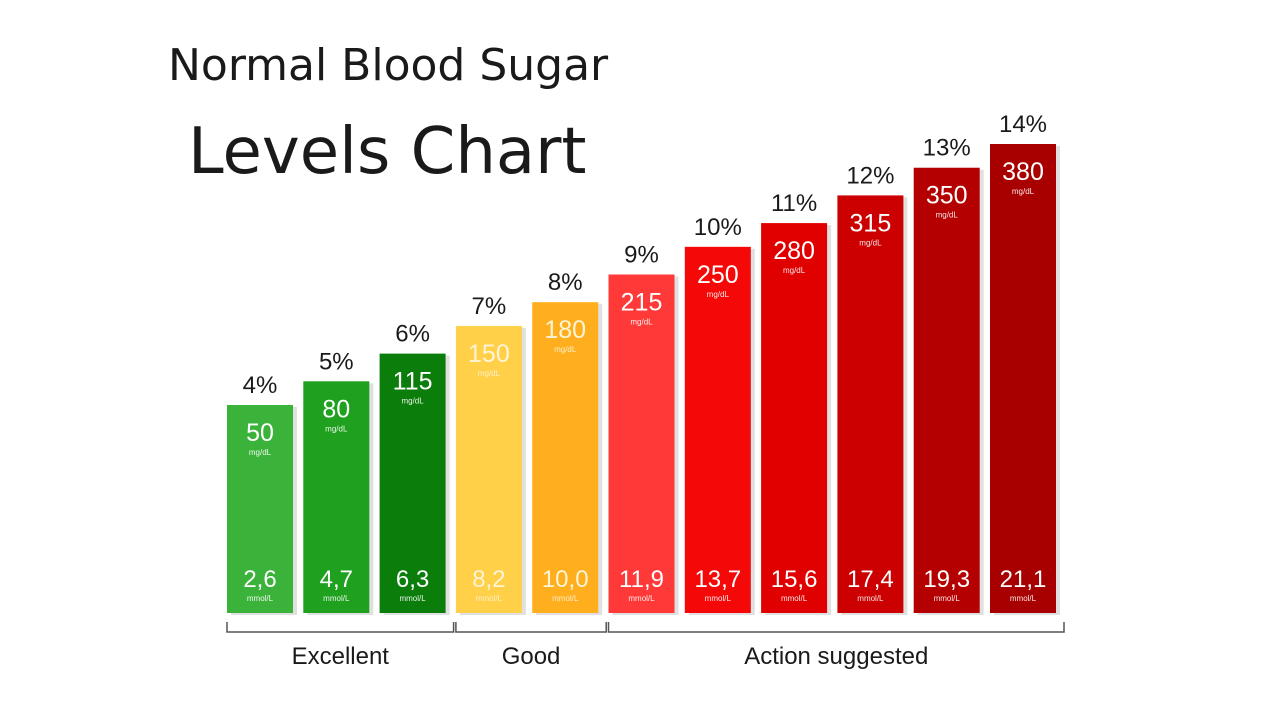 This screenshot has width=1280, height=720. Describe the element at coordinates (717, 579) in the screenshot. I see `mmol-label: 13,7` at that location.